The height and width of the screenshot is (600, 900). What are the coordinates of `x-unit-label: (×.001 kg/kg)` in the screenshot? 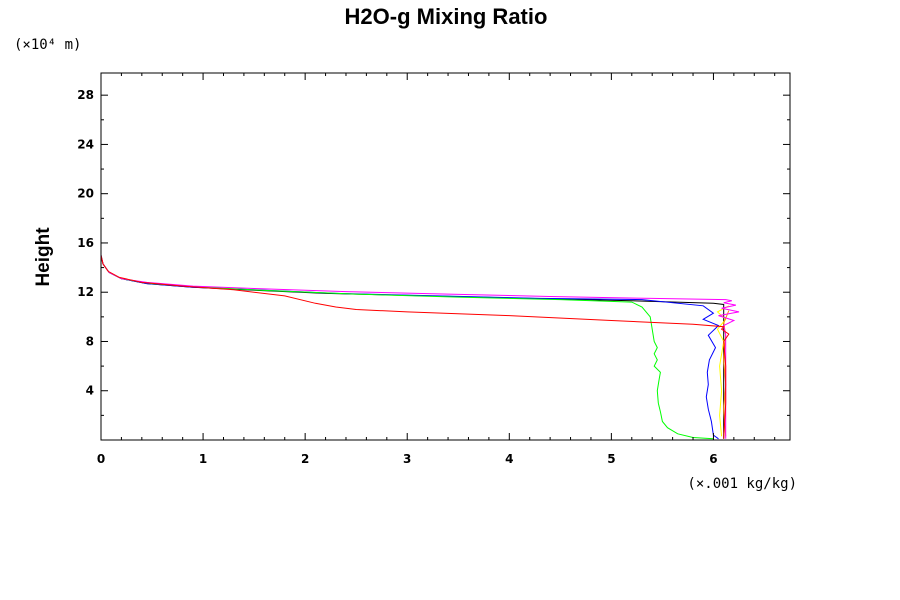 It's located at (742, 484).